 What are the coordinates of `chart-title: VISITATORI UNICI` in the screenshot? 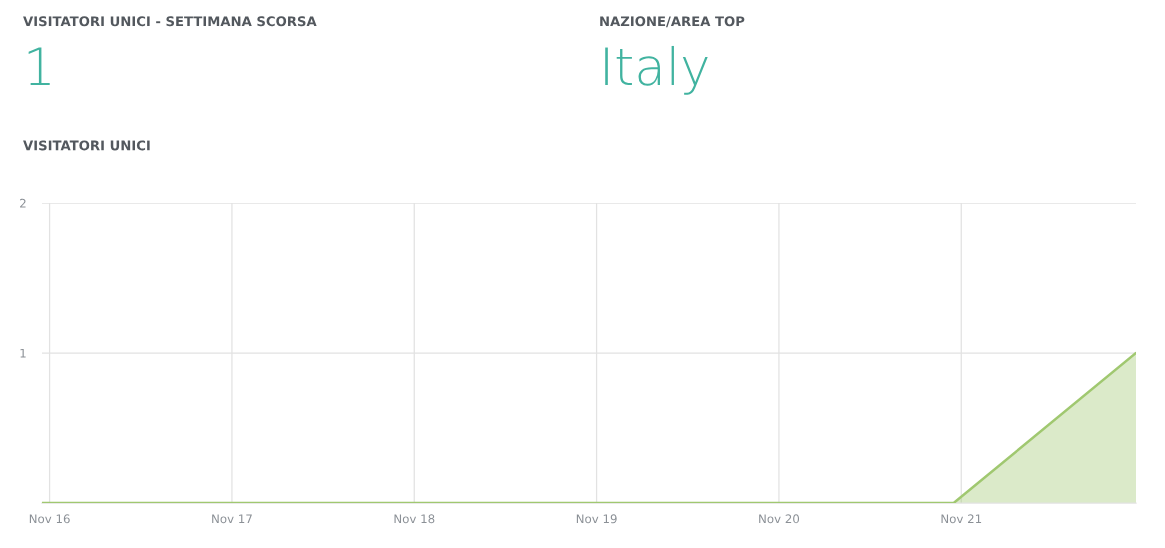 It's located at (86, 145).